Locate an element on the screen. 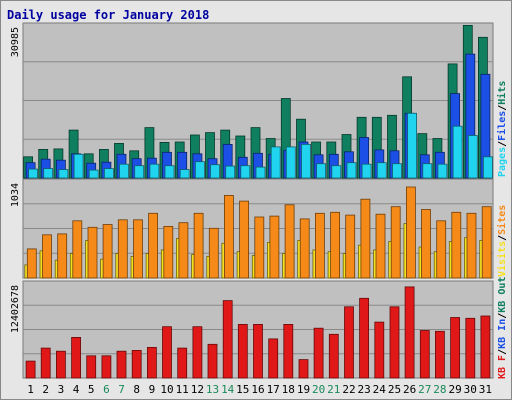 The width and height of the screenshot is (512, 400). x-tick-label-day-31: 31 is located at coordinates (485, 389).